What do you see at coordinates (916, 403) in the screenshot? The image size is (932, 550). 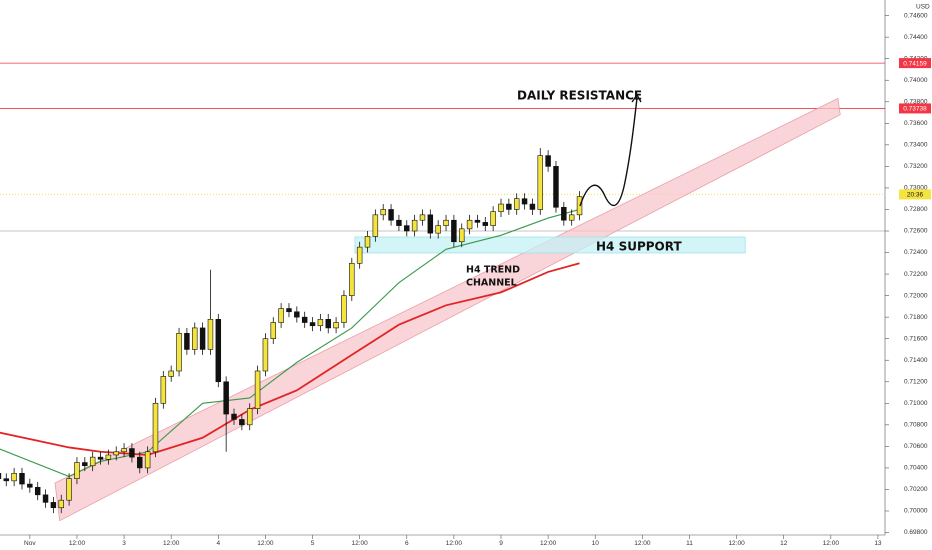 I see `y-tick-label: 0.71000` at bounding box center [916, 403].